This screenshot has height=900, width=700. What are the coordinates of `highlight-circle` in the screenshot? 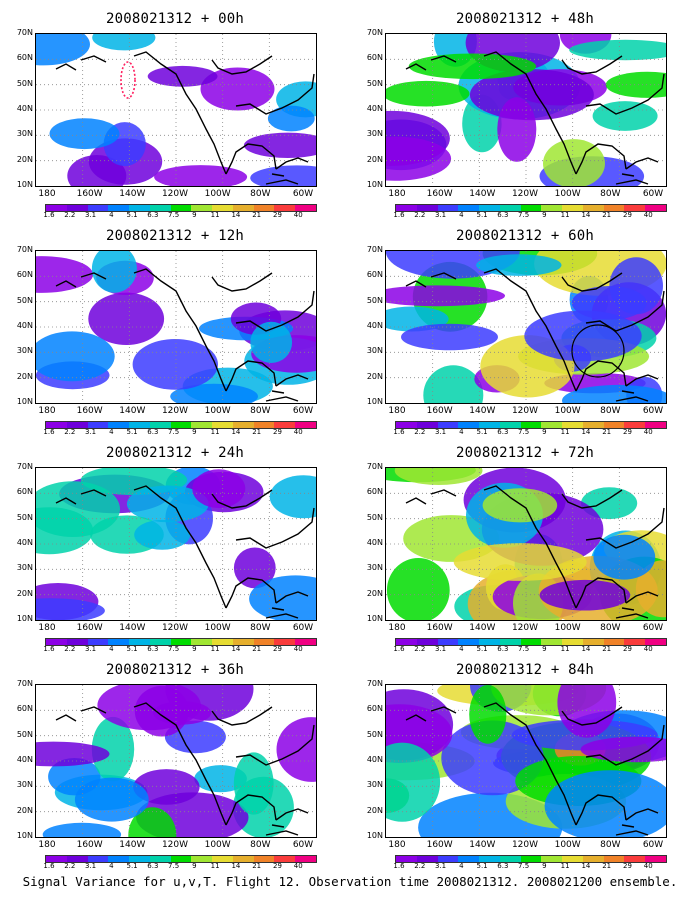 It's located at (598, 351).